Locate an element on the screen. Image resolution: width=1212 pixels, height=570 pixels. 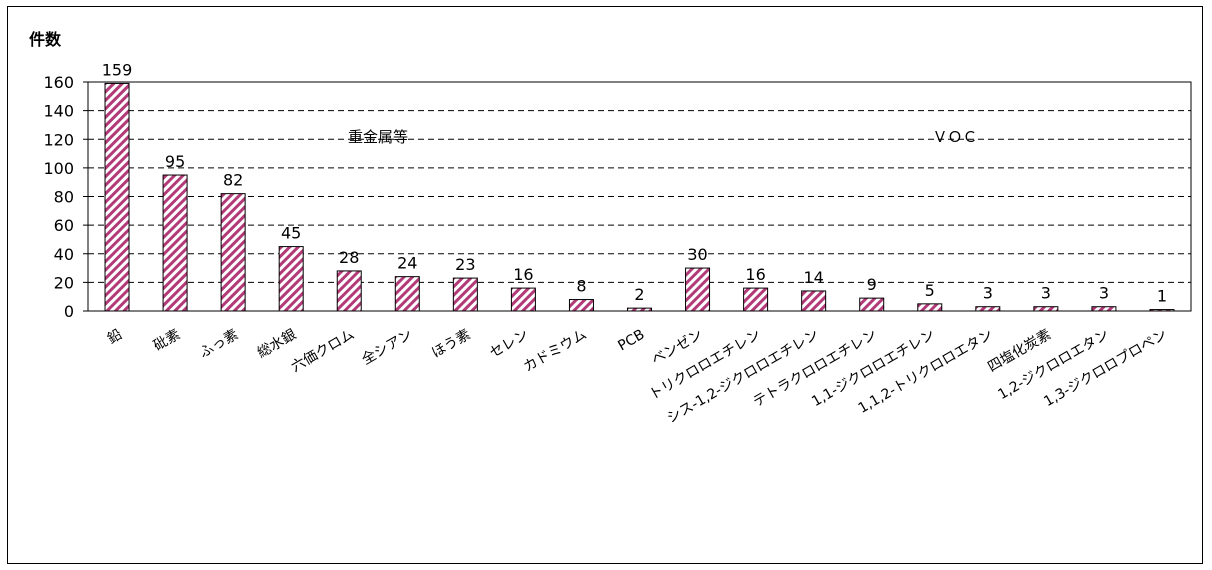
data-label: 2 is located at coordinates (639, 294).